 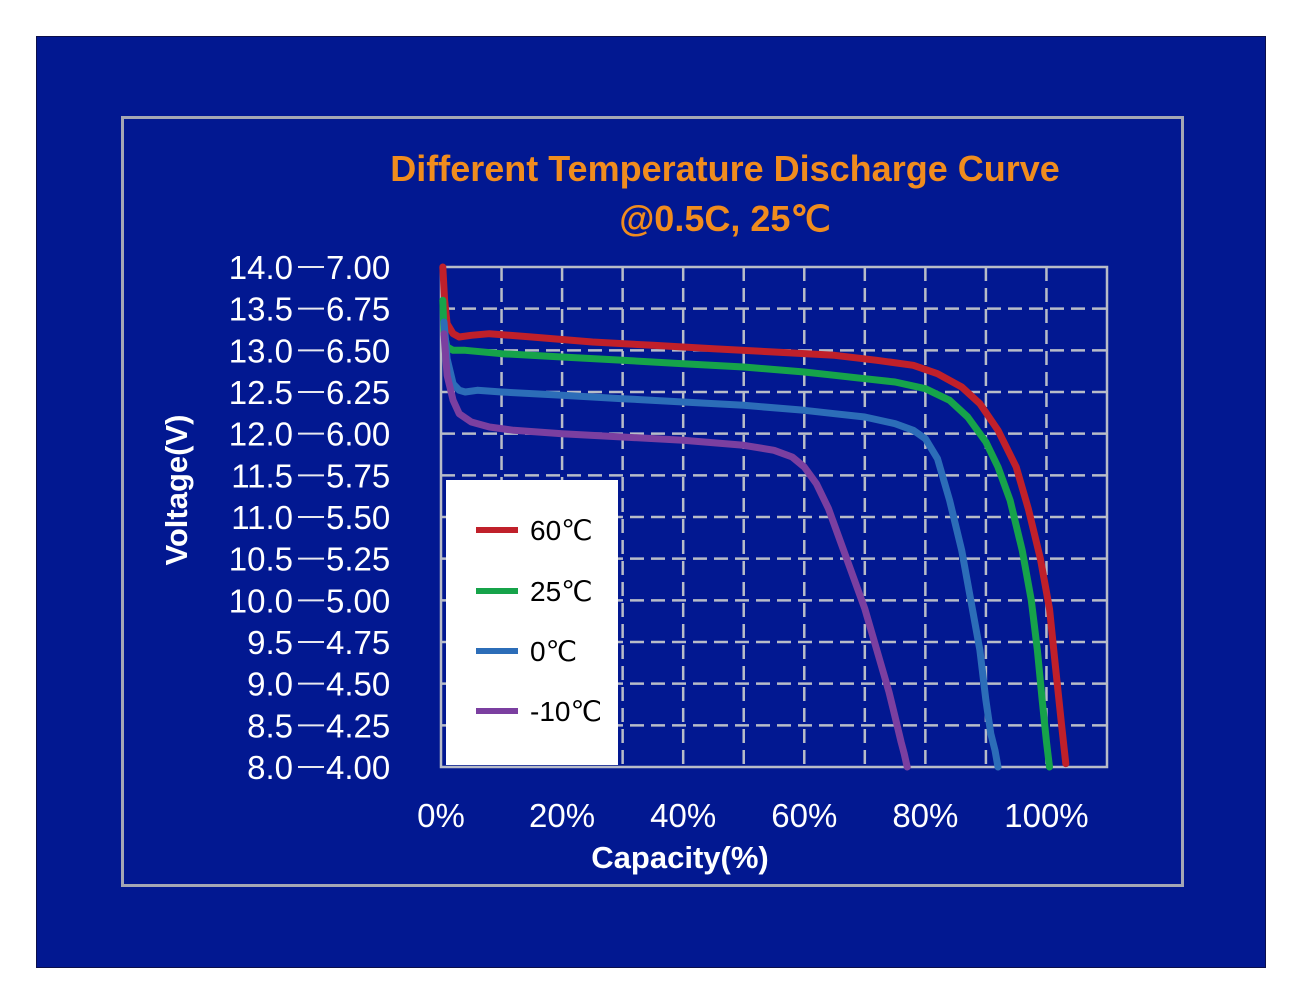 What do you see at coordinates (358, 517) in the screenshot?
I see `y-tick-label-inner: 5.50` at bounding box center [358, 517].